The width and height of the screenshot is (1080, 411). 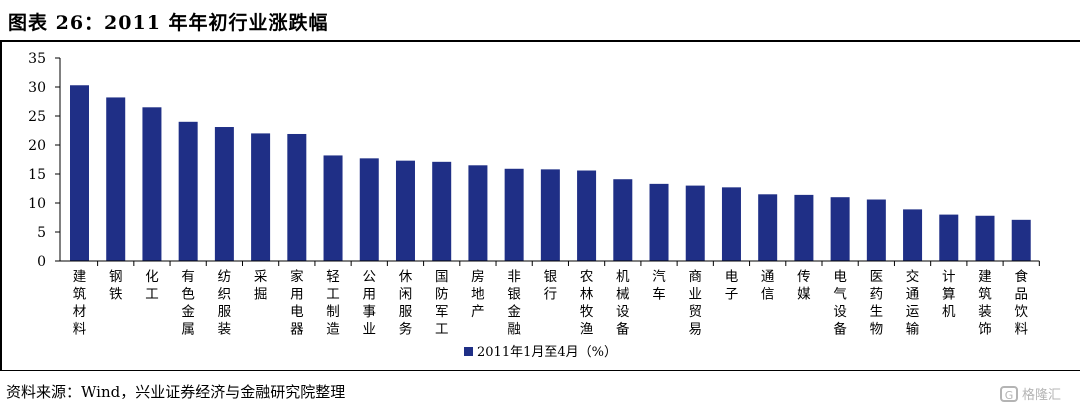 What do you see at coordinates (370, 303) in the screenshot?
I see `x-tick-label: 公用事业` at bounding box center [370, 303].